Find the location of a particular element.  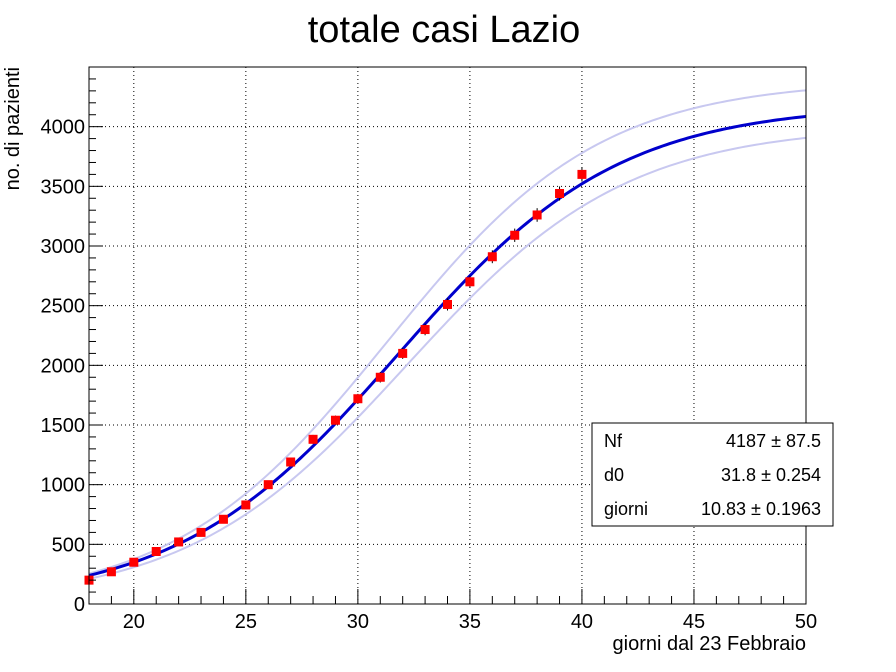

stats-param-value: 31.8 ± 0.254 is located at coordinates (771, 475).